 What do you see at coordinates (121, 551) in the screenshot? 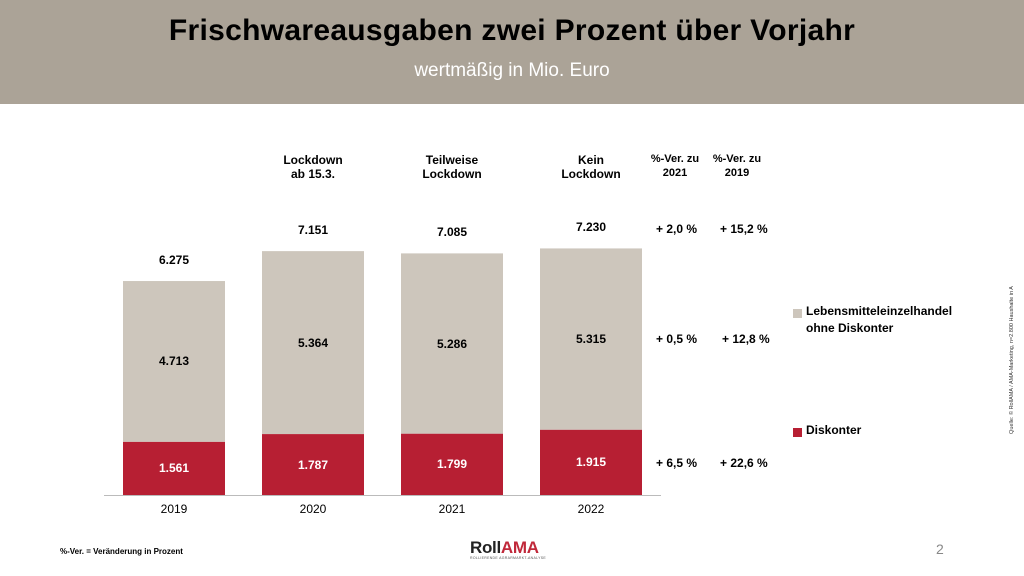
I see `footnote: %-Ver. = Veränderung in Prozent` at bounding box center [121, 551].